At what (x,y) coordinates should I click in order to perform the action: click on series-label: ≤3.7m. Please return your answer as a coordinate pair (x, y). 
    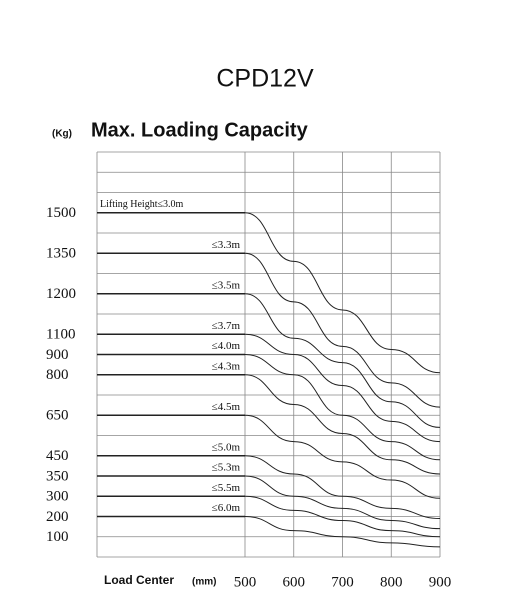
    Looking at the image, I should click on (226, 326).